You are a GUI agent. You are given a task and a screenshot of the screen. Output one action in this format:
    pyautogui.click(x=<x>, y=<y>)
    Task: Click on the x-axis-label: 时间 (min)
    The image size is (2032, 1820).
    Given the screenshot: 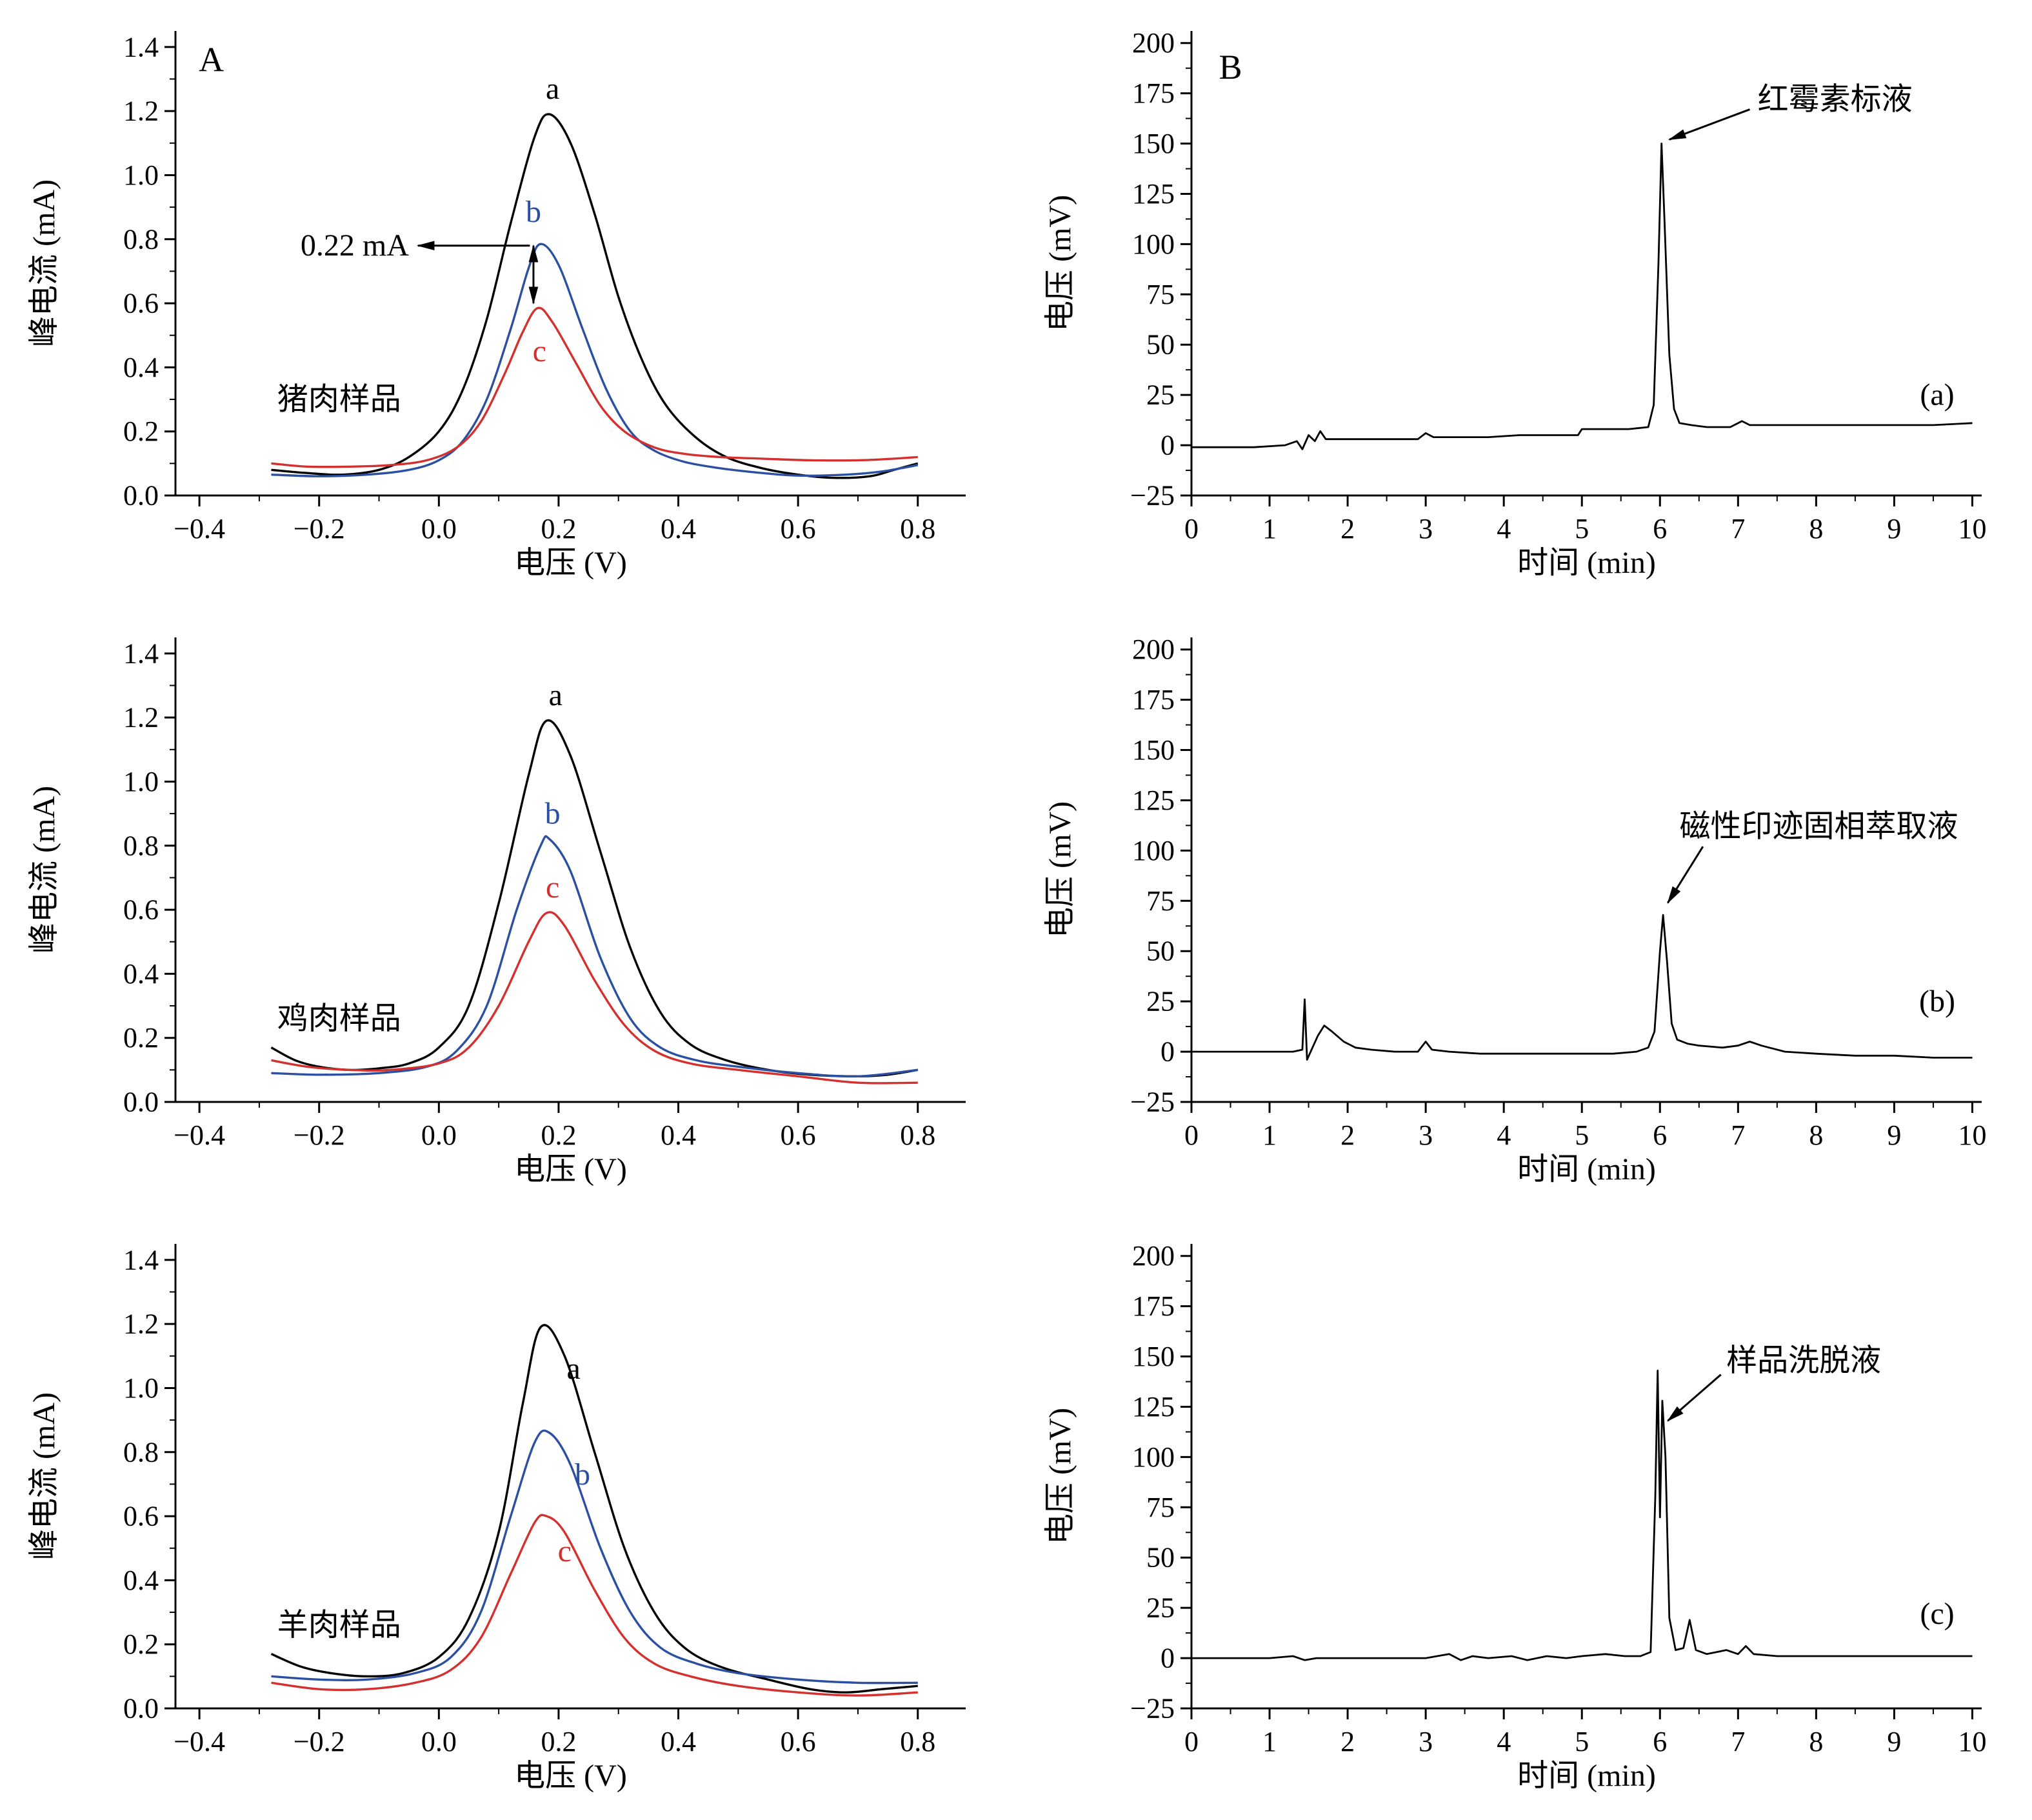 What is the action you would take?
    pyautogui.click(x=1586, y=1776)
    